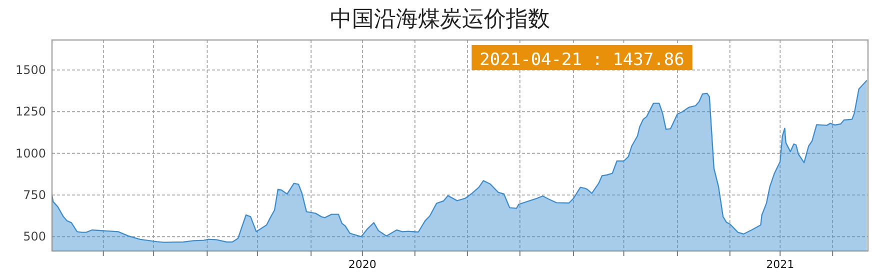 This screenshot has width=880, height=278. I want to click on xtick: 2020, so click(362, 264).